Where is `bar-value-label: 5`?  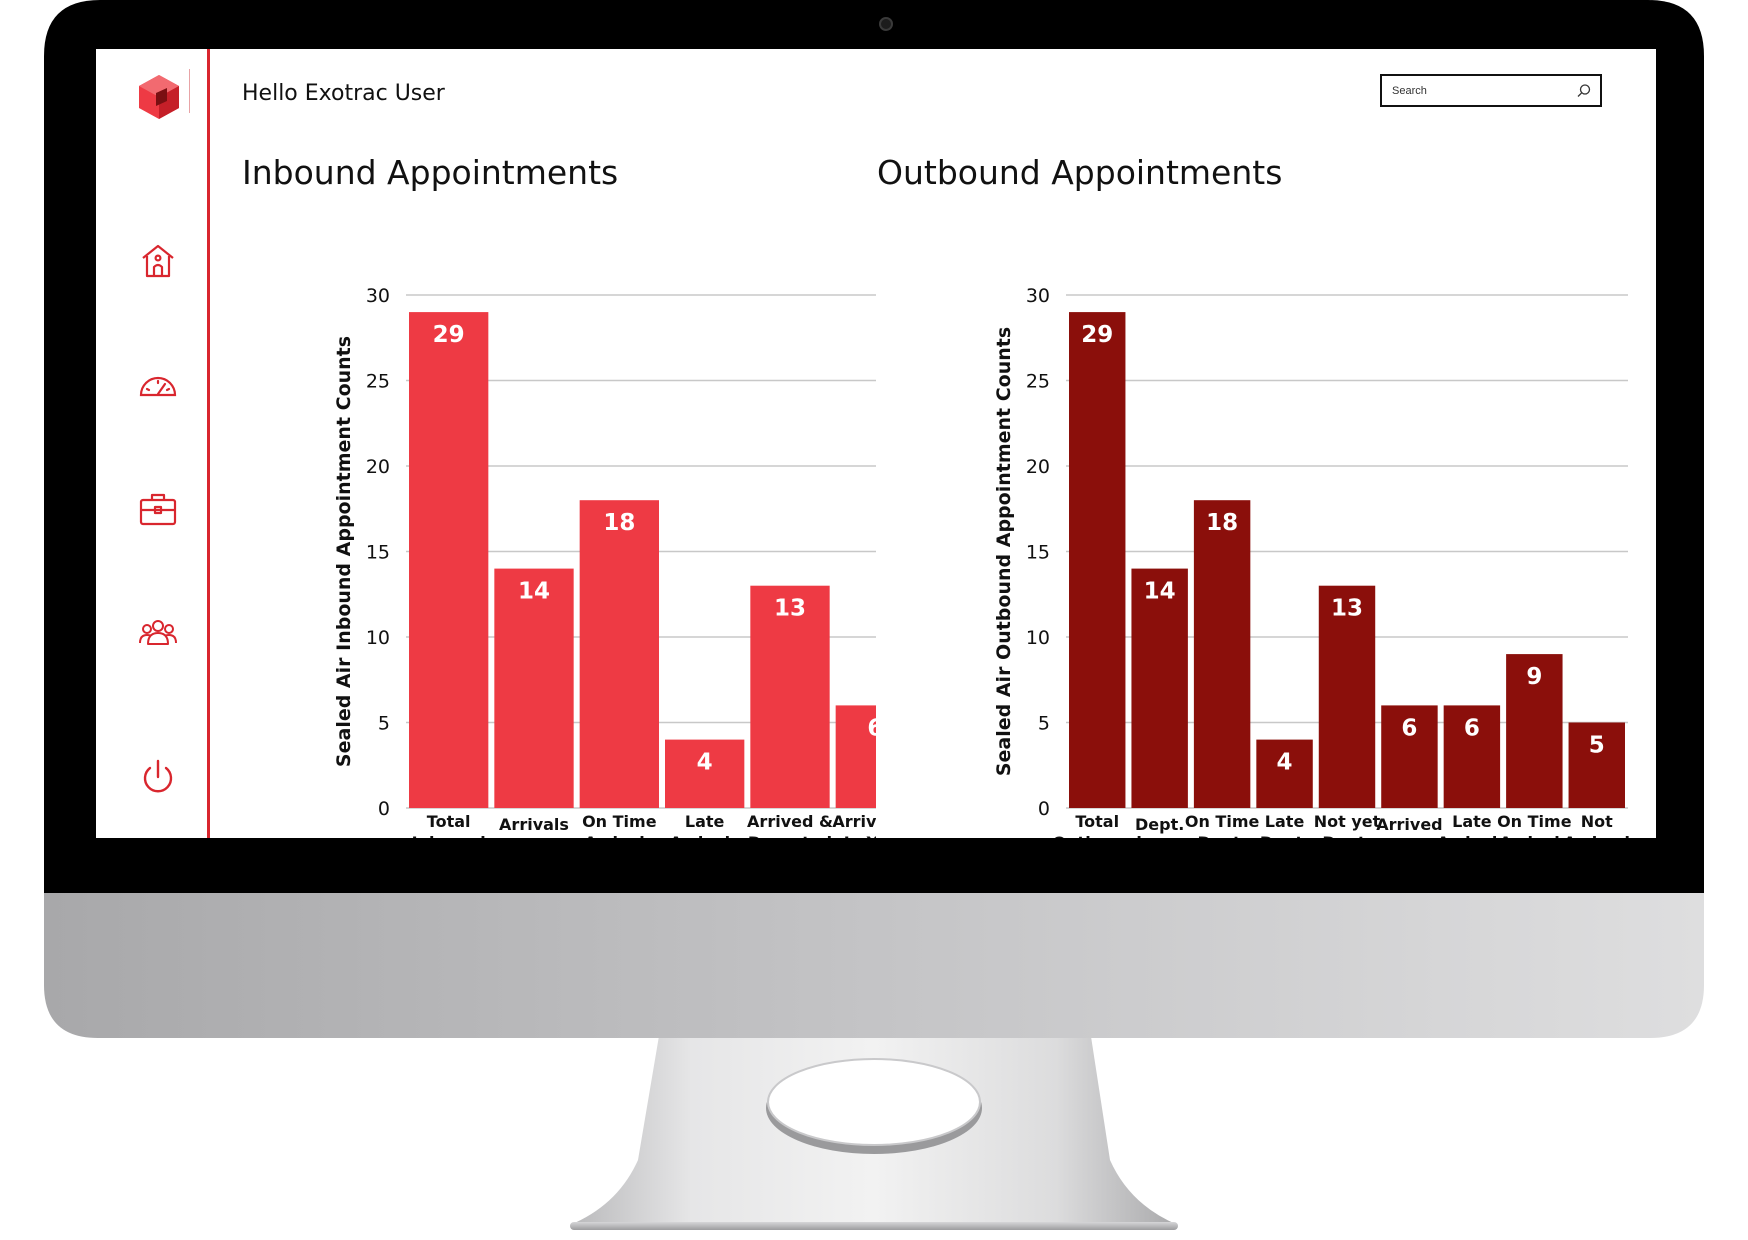
bar-value-label: 5 is located at coordinates (1597, 746).